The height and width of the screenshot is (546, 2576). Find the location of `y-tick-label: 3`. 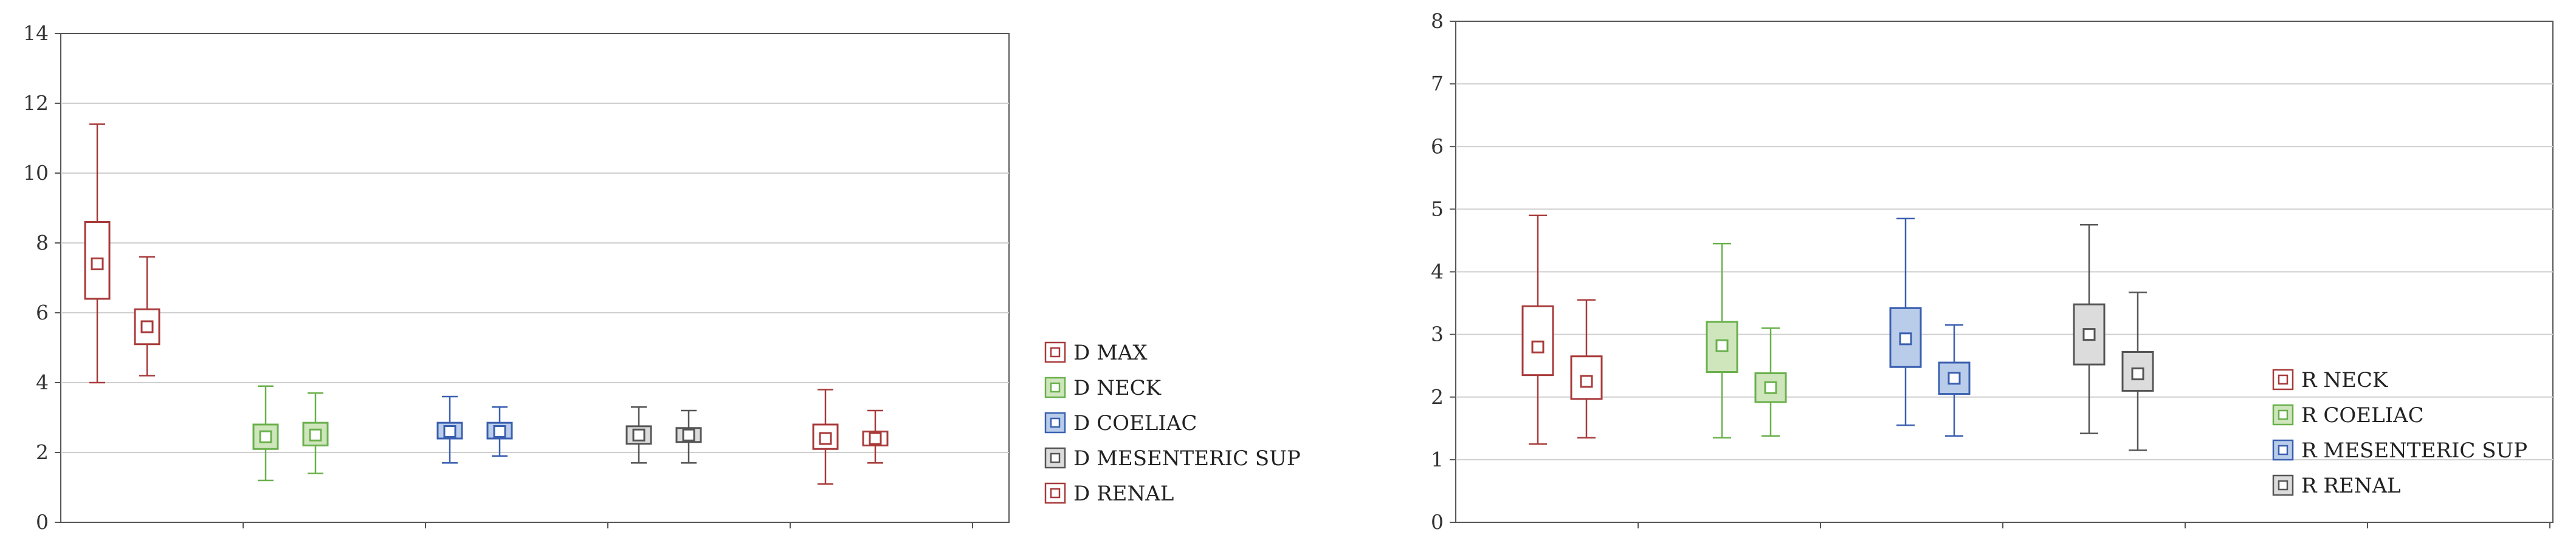

y-tick-label: 3 is located at coordinates (1437, 334).